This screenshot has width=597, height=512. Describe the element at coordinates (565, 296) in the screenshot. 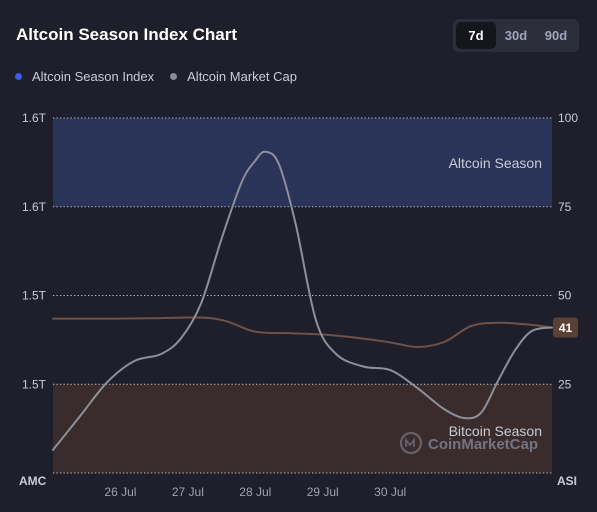

I see `right-axis-tick-label: 50` at that location.